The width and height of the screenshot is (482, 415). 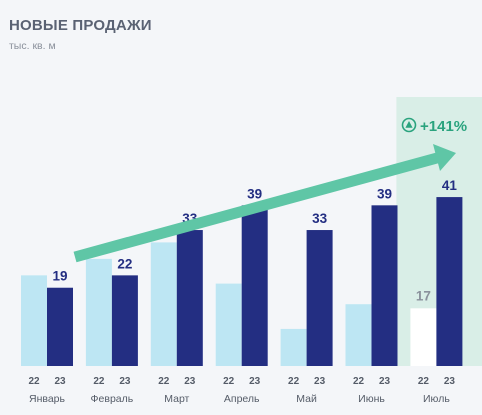 I want to click on year-label-22-5: 22, so click(x=359, y=381).